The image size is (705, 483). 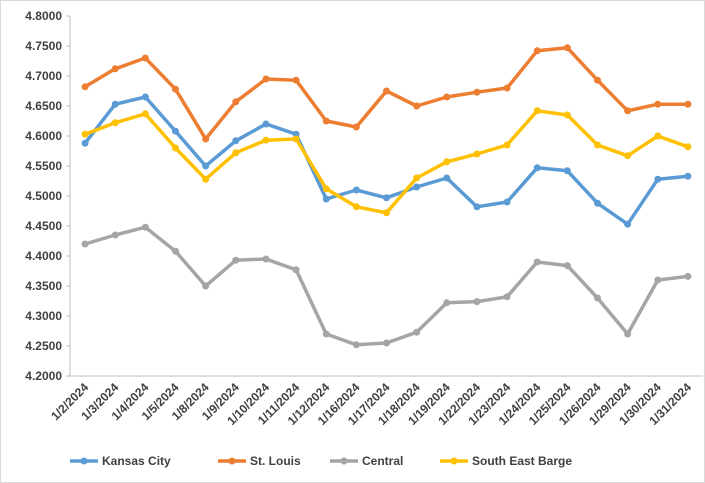 I want to click on y-tick-label: 4.3500, so click(x=43, y=286).